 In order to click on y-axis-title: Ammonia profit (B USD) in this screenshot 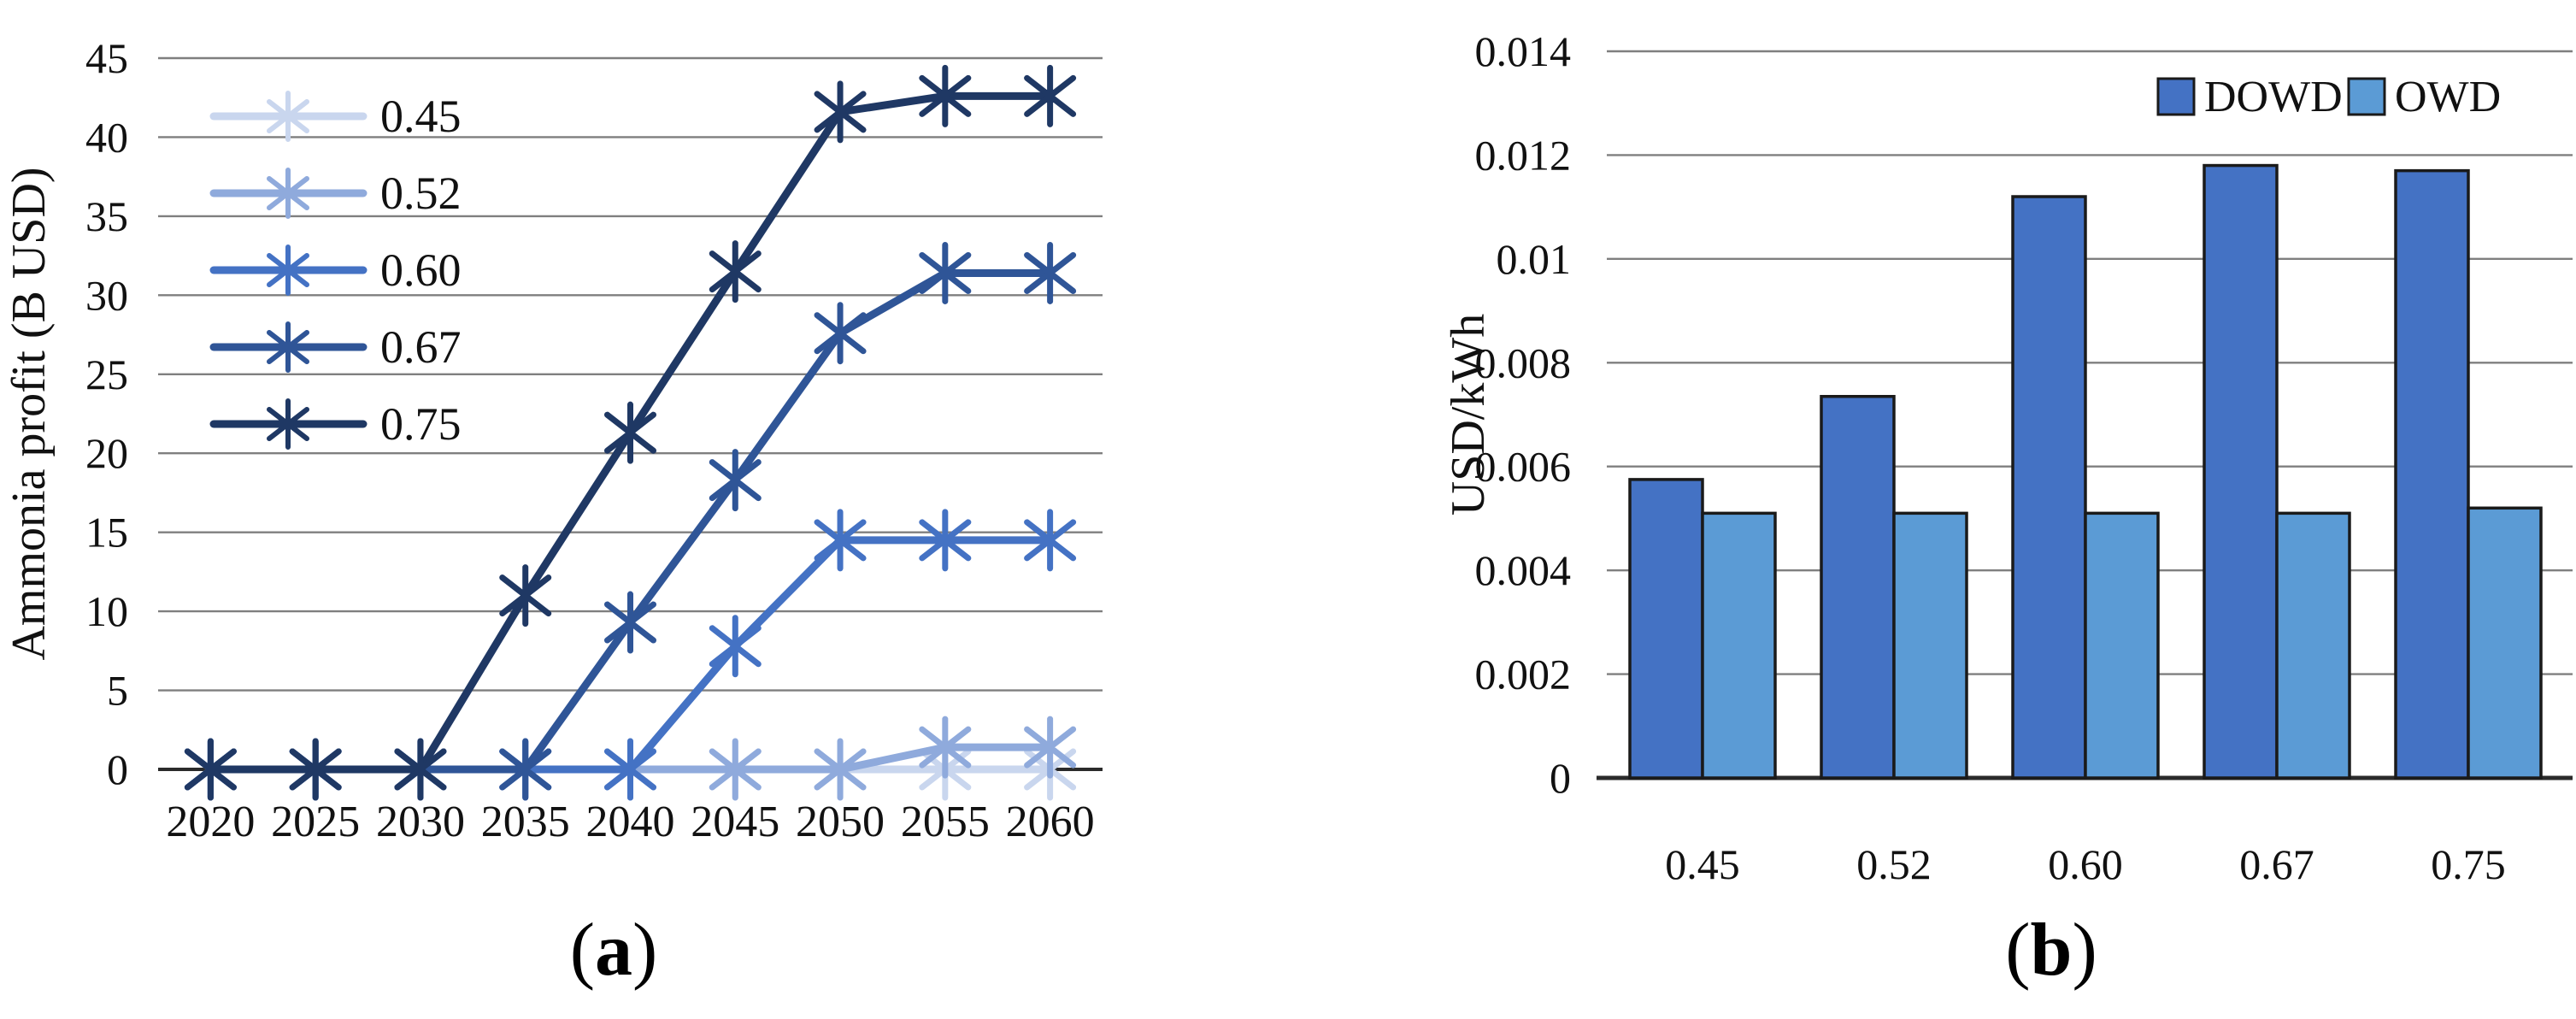, I will do `click(29, 413)`.